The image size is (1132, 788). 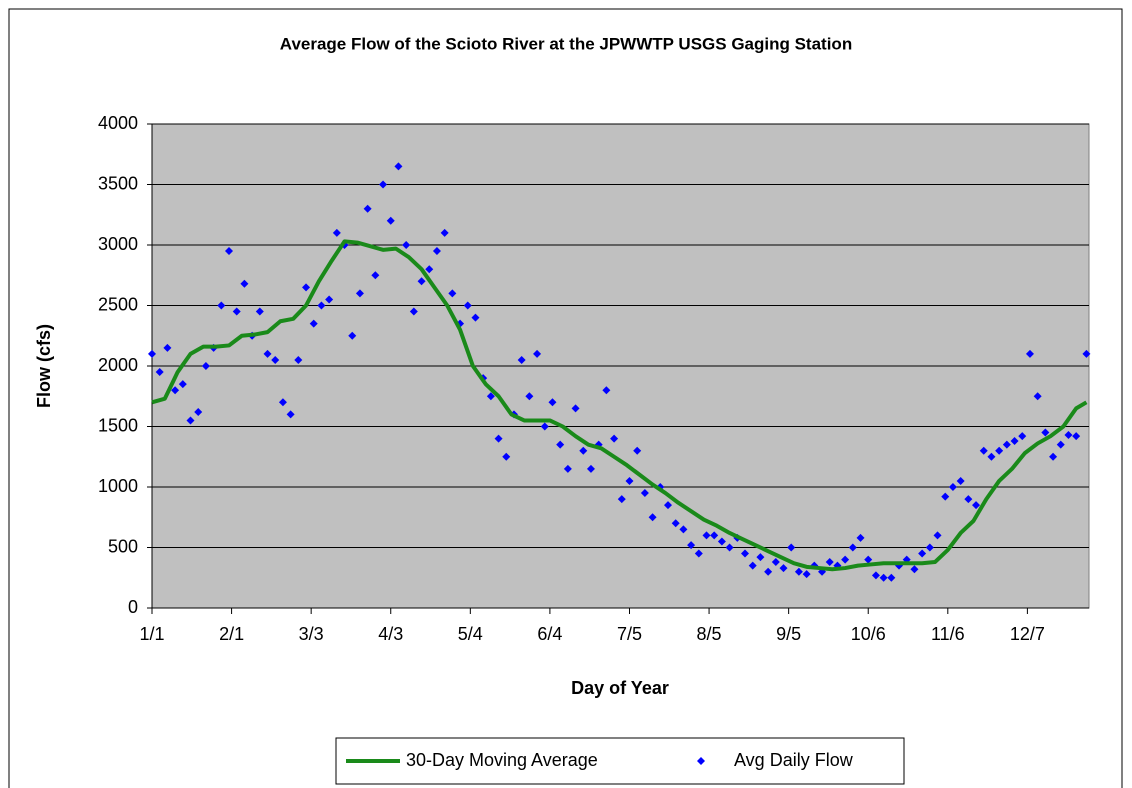 I want to click on y-tick-label: 3500, so click(x=118, y=183).